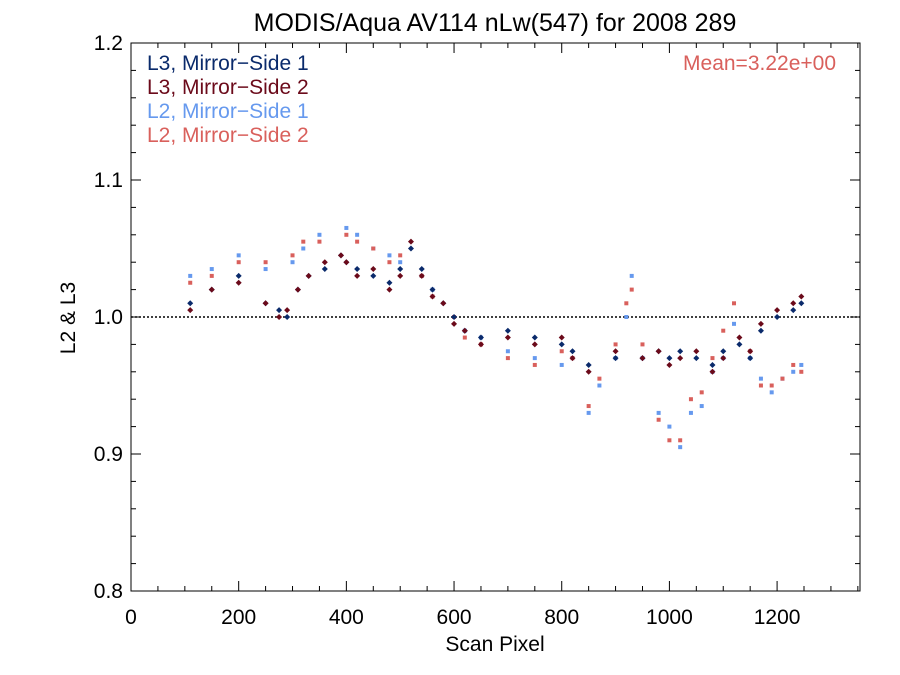 This screenshot has width=900, height=675. What do you see at coordinates (108, 180) in the screenshot?
I see `y-tick-label: 1.1` at bounding box center [108, 180].